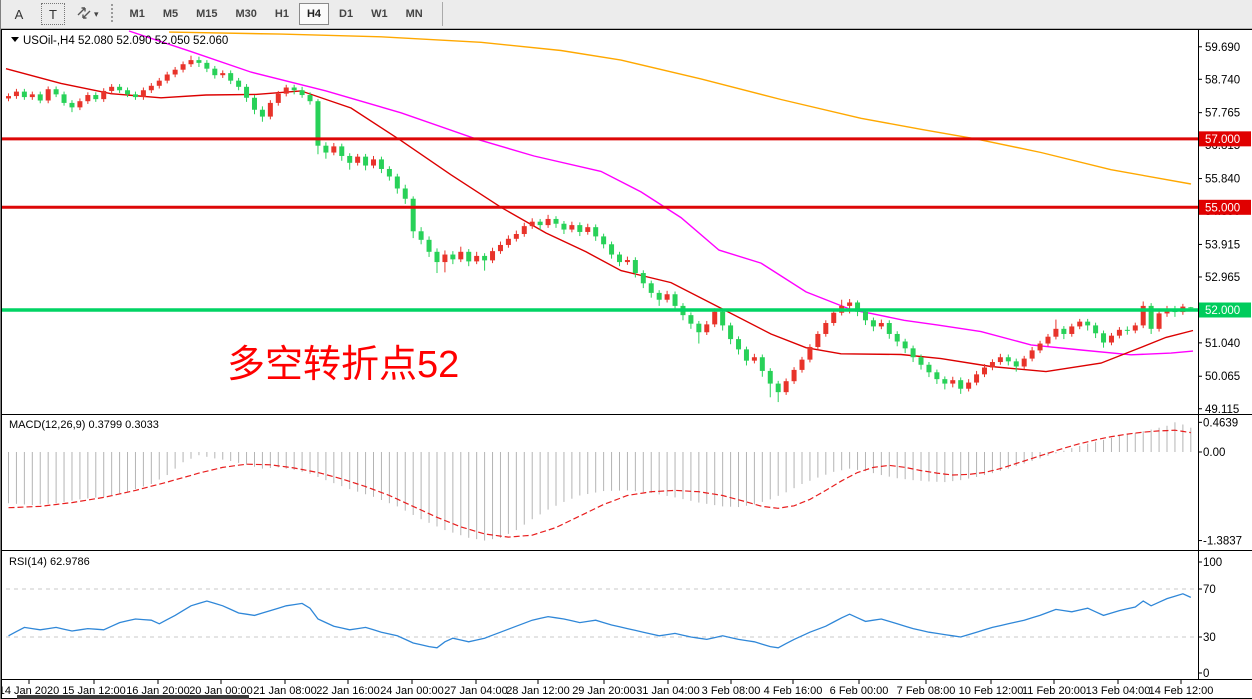 Image resolution: width=1252 pixels, height=699 pixels. What do you see at coordinates (538, 691) in the screenshot?
I see `time-tick-label: 28 Jan 12:00` at bounding box center [538, 691].